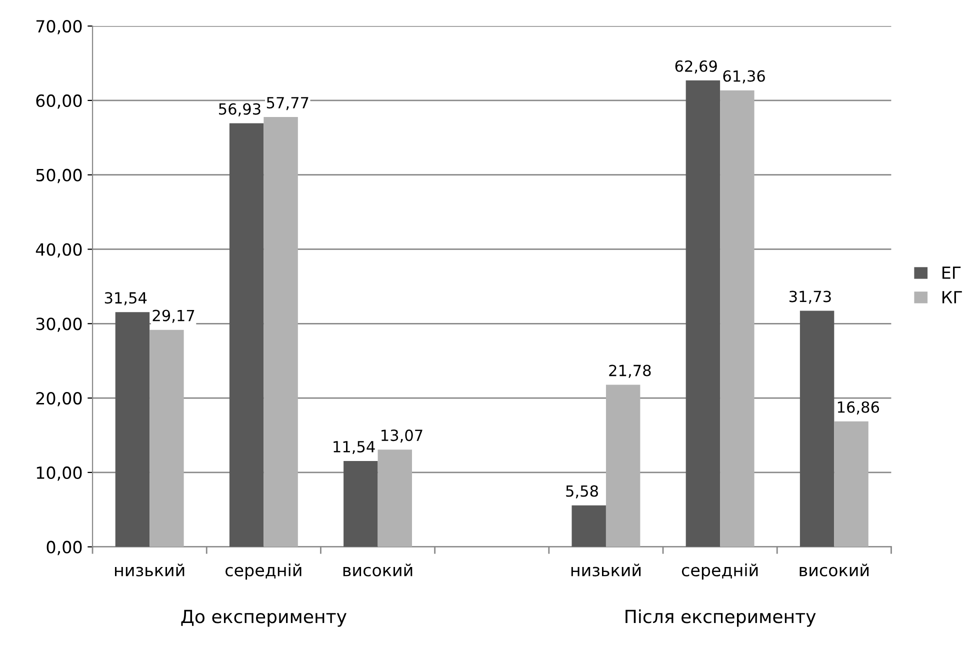  I want to click on data-label: 21,78, so click(630, 371).